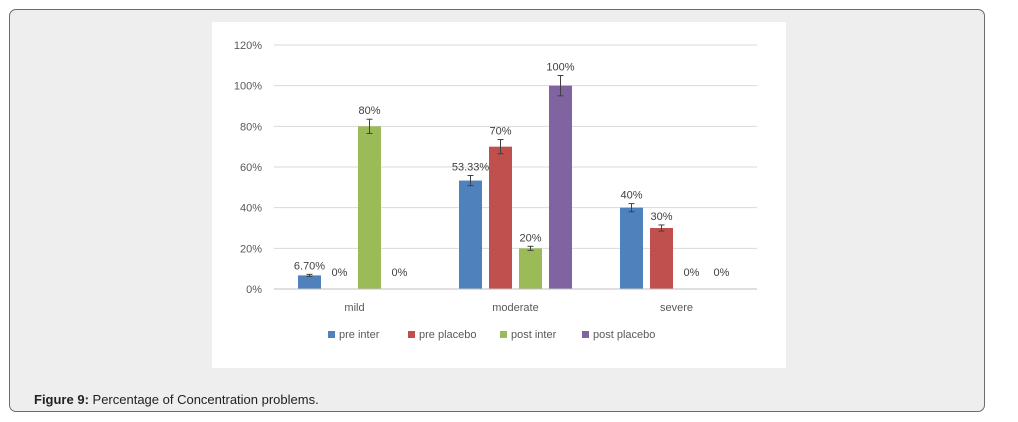  I want to click on figure-label: Figure 9:, so click(61, 399).